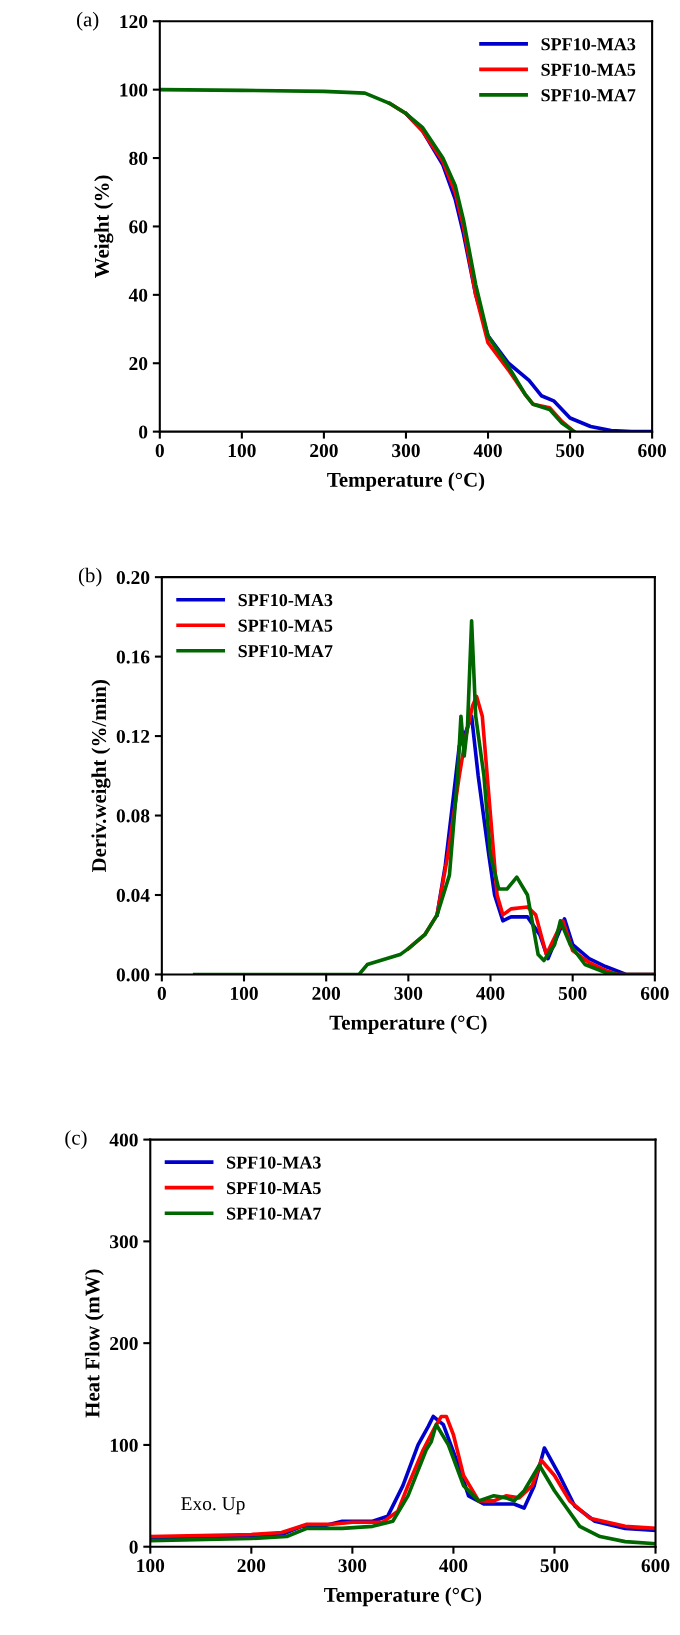 This screenshot has height=1635, width=680. Describe the element at coordinates (133, 975) in the screenshot. I see `y-tick-label: 0.00` at that location.